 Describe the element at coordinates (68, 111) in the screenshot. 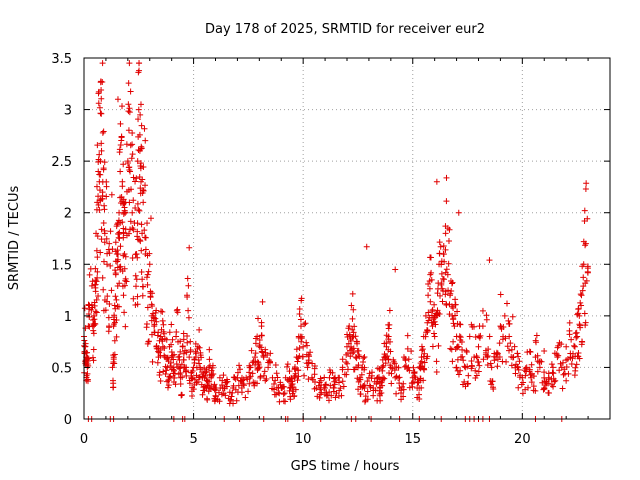

I see `y-tick-label: 3` at that location.